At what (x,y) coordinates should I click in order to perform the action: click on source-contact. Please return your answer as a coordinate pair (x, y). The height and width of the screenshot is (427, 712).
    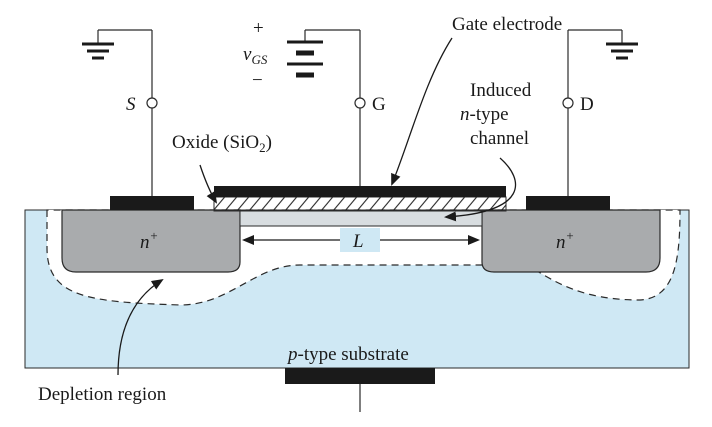
    Looking at the image, I should click on (152, 203).